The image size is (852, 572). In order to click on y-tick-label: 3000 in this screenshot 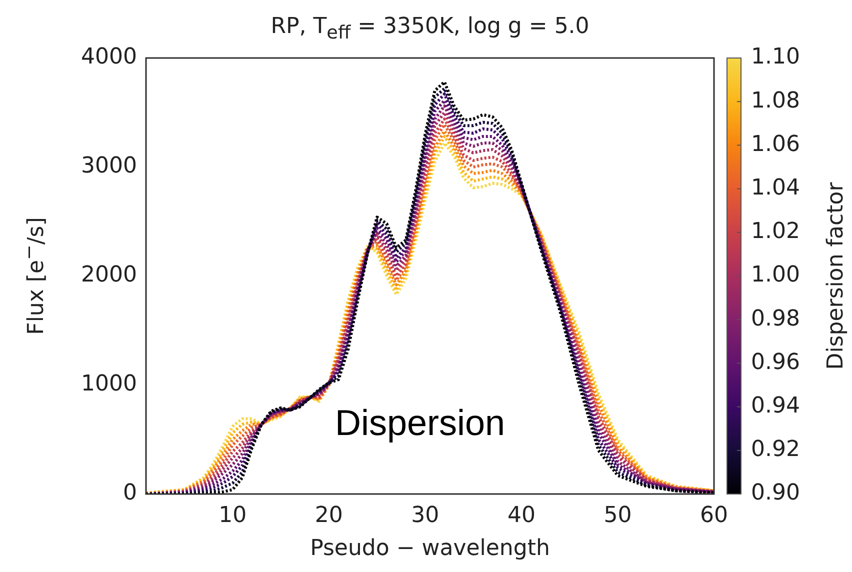, I will do `click(109, 166)`.